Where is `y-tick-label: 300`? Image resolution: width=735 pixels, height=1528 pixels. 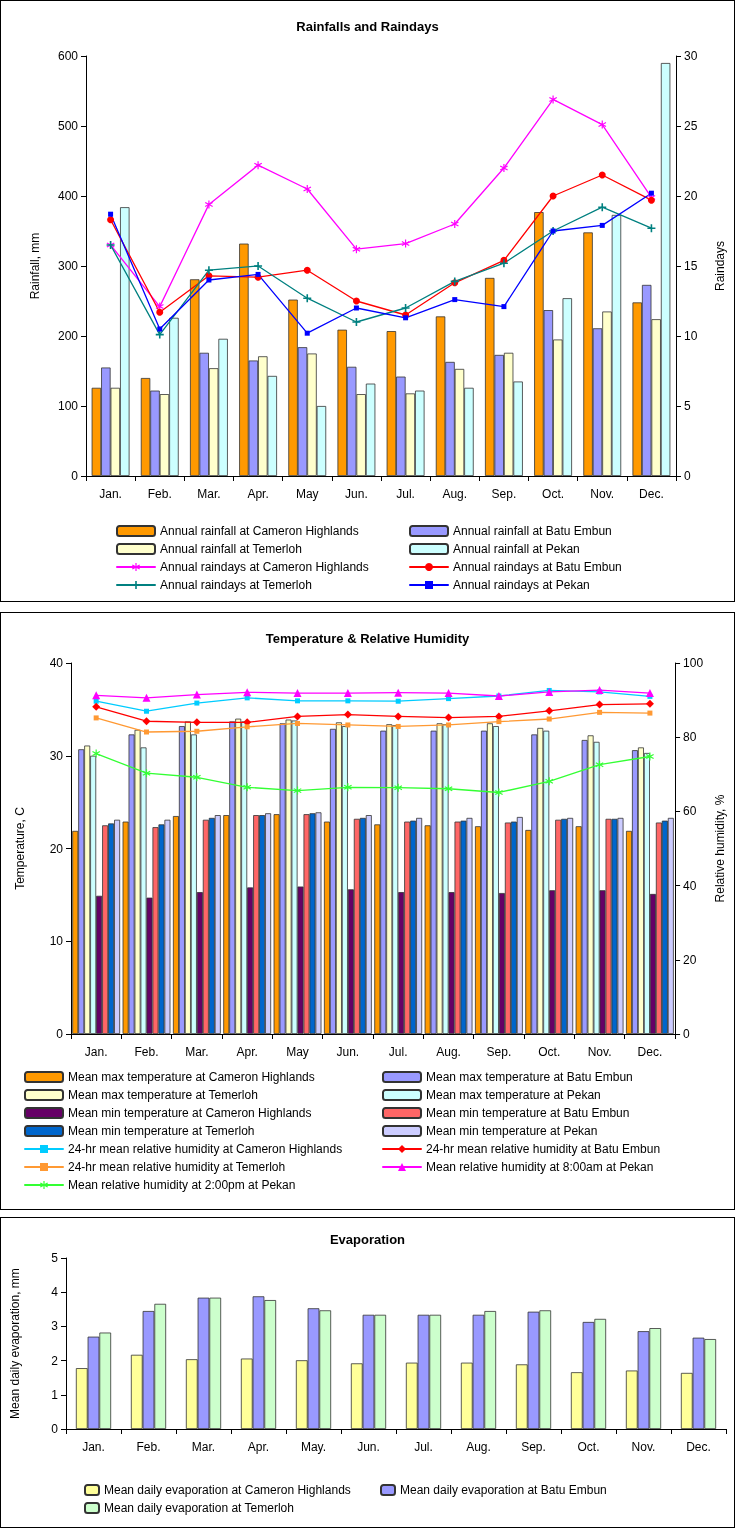 y-tick-label: 300 is located at coordinates (68, 266).